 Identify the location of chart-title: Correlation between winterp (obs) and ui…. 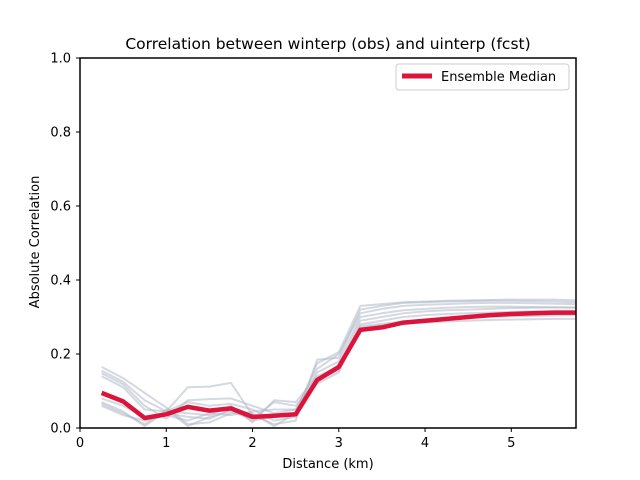
(327, 44).